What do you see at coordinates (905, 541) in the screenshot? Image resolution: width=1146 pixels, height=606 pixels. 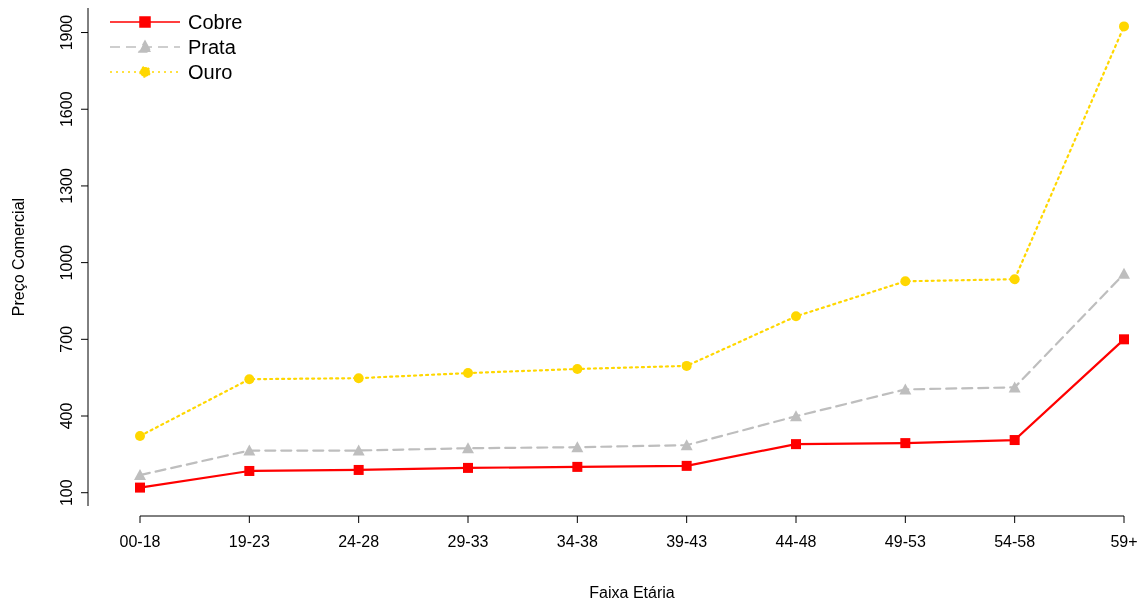 I see `x-tick-label: 49-53` at bounding box center [905, 541].